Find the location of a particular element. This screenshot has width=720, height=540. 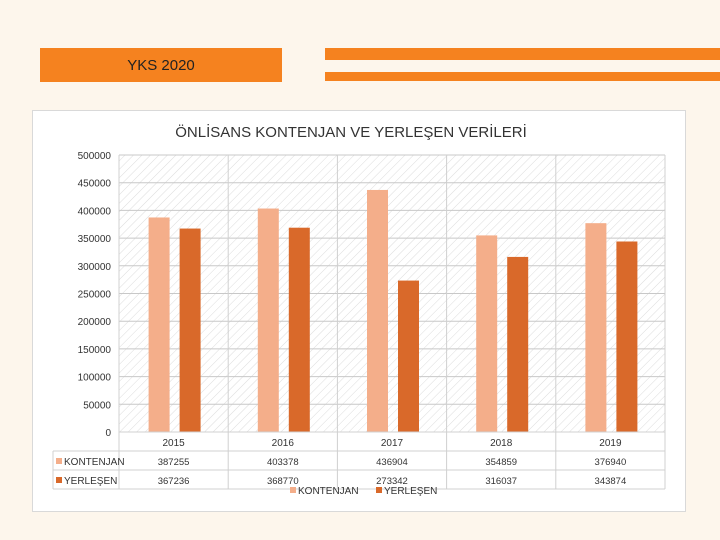

bar-yerleşen-2018 is located at coordinates (518, 344).